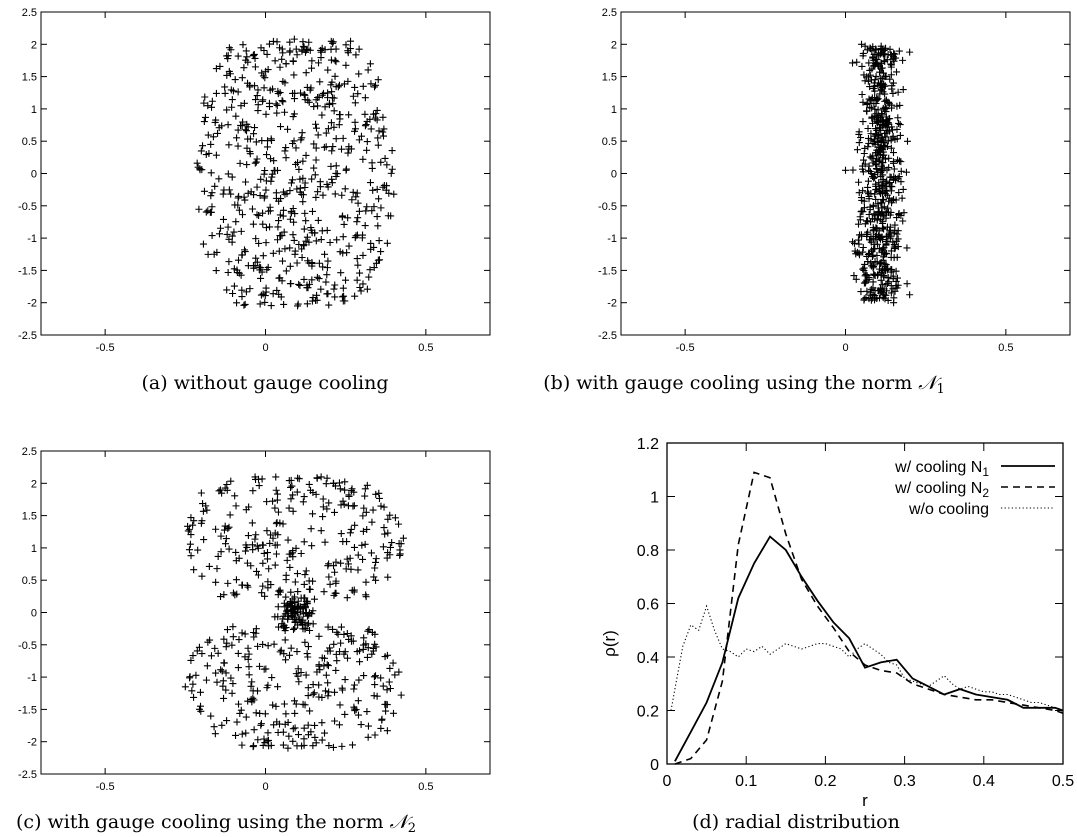  I want to click on x-tick-label: -0.5, so click(685, 348).